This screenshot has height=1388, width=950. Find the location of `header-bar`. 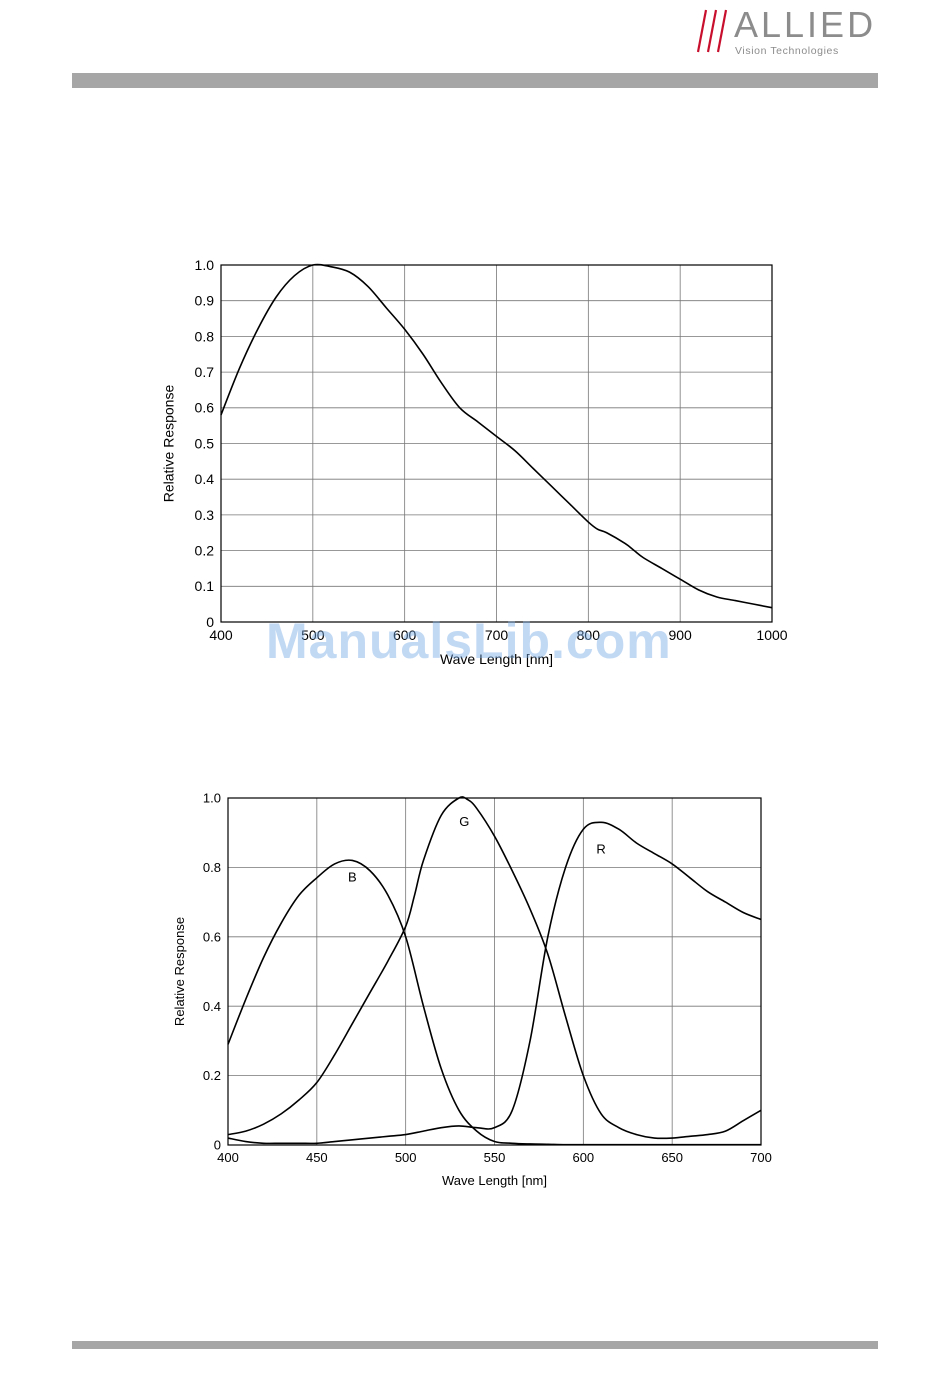

header-bar is located at coordinates (475, 80).